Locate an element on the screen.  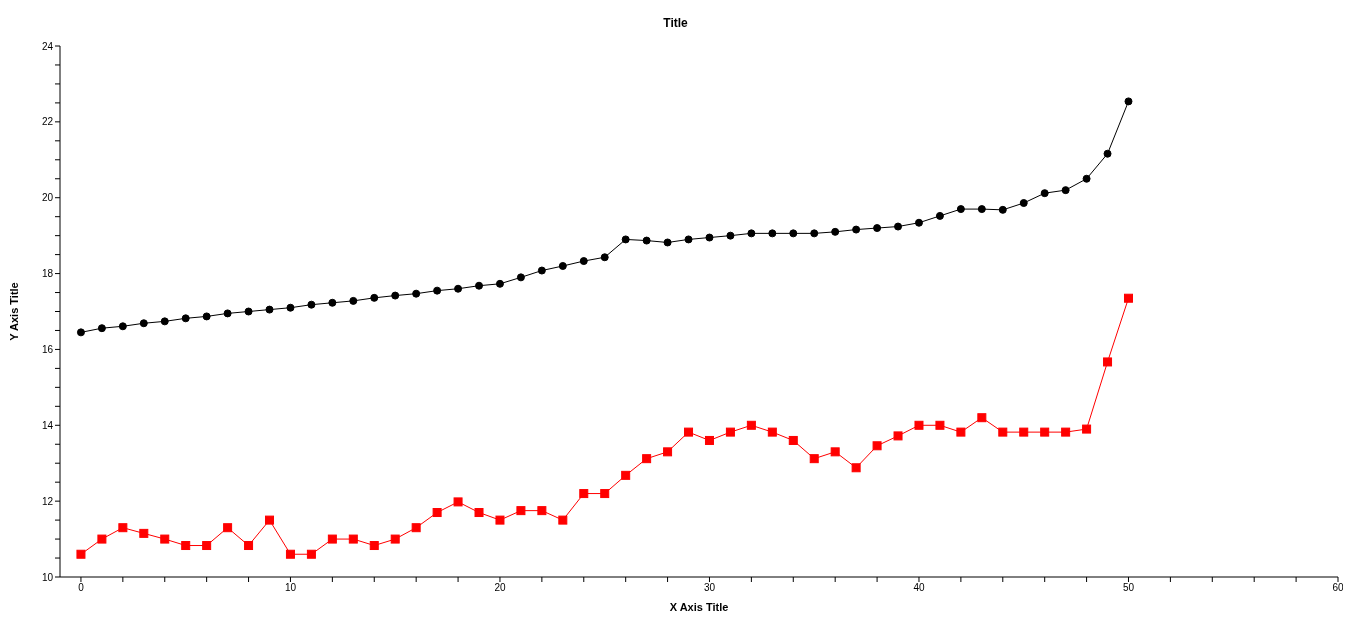
x-tick-label: 60 is located at coordinates (1338, 588).